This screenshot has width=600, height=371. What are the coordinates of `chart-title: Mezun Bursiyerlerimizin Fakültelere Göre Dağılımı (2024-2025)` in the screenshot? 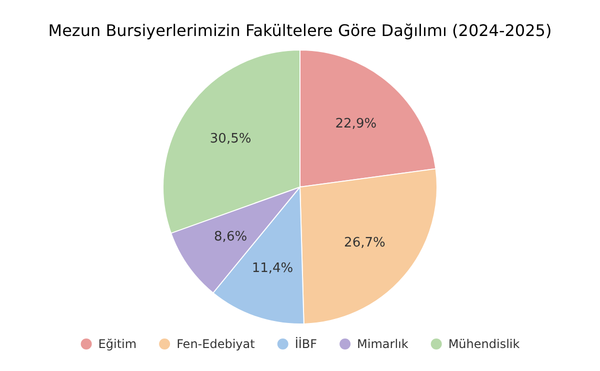 It's located at (300, 30).